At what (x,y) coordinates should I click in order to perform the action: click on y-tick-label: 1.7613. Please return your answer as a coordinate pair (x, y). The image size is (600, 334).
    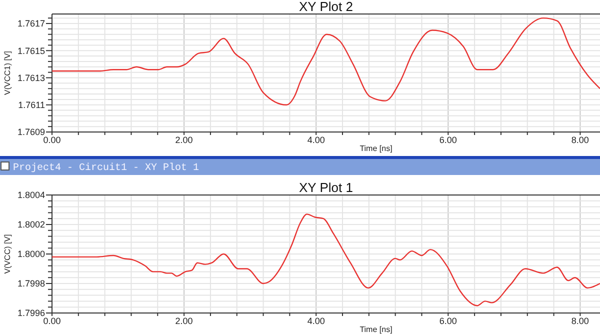
    Looking at the image, I should click on (31, 77).